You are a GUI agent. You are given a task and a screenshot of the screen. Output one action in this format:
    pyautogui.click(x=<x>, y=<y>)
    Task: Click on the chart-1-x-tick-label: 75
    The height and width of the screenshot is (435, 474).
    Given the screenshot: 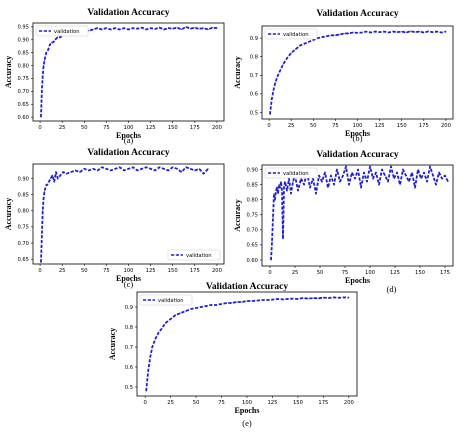 What is the action you would take?
    pyautogui.click(x=106, y=128)
    